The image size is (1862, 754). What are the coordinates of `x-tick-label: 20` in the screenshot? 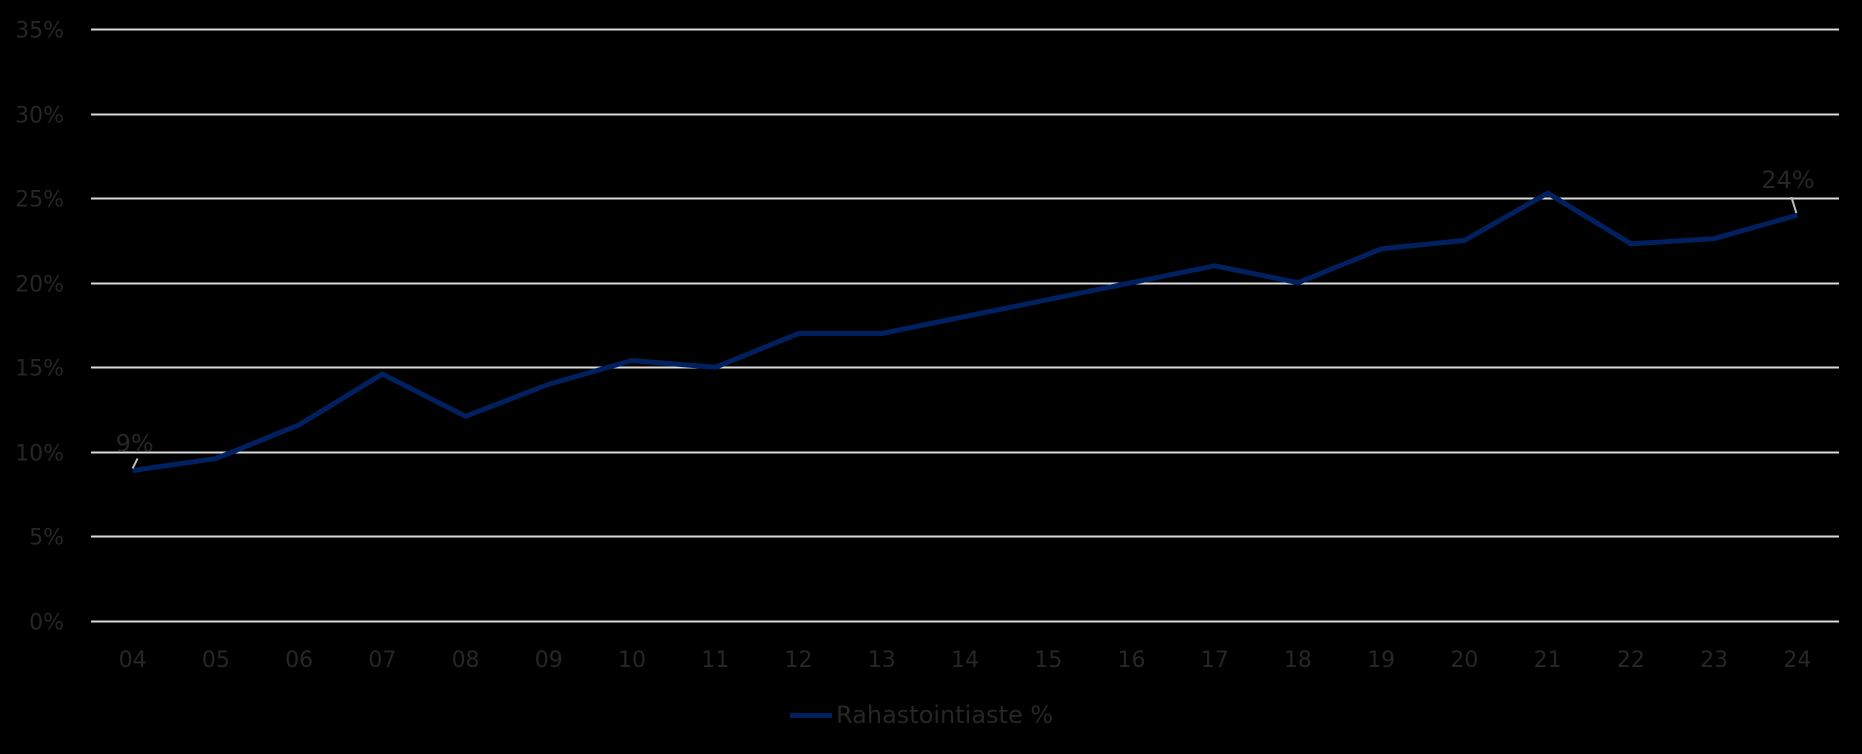 It's located at (1464, 660).